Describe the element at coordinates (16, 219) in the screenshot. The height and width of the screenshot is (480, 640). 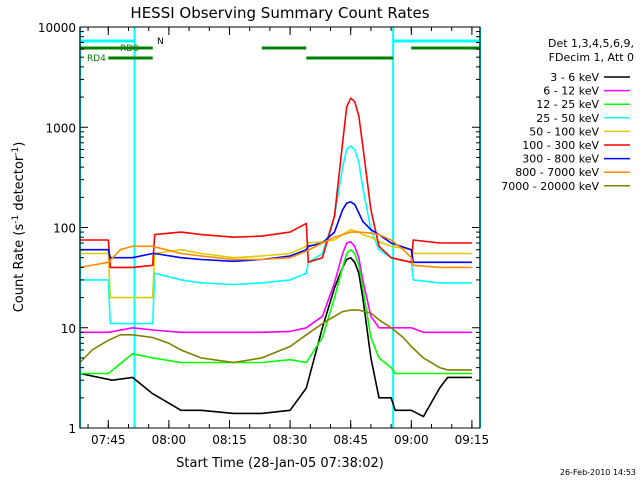
I see `y-axis-label-sup1: -1` at that location.